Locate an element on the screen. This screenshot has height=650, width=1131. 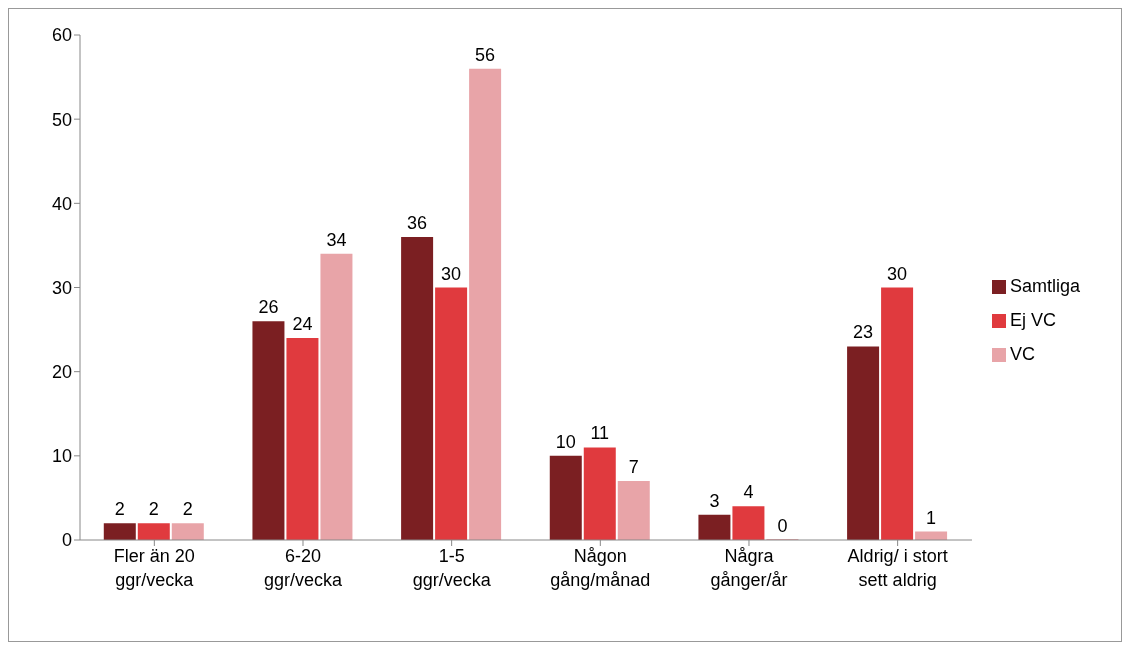
y-tick-label: 40 is located at coordinates (61, 203).